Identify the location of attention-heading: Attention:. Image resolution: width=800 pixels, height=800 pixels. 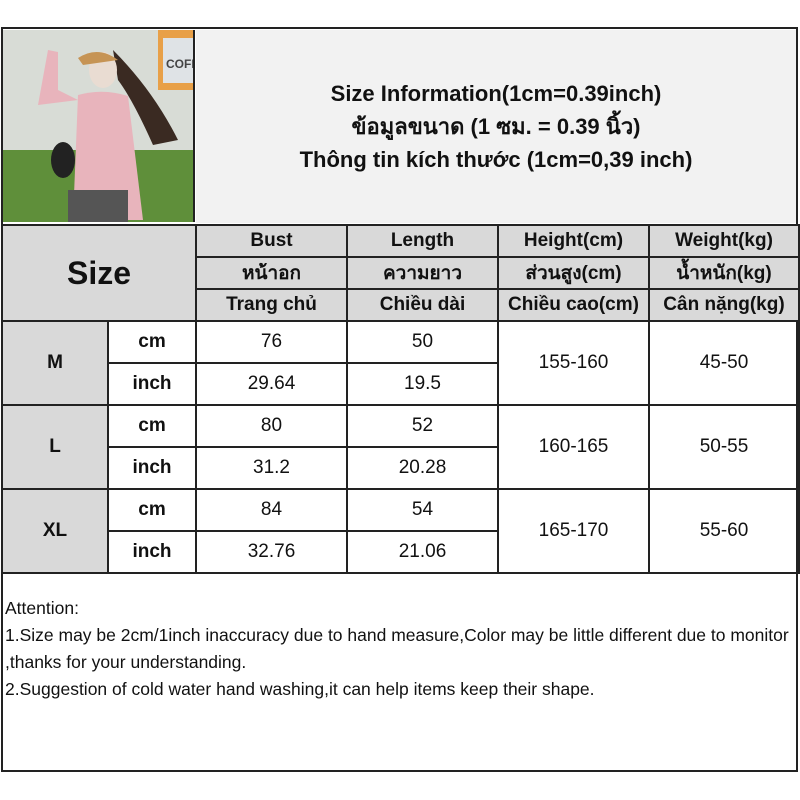
(42, 608).